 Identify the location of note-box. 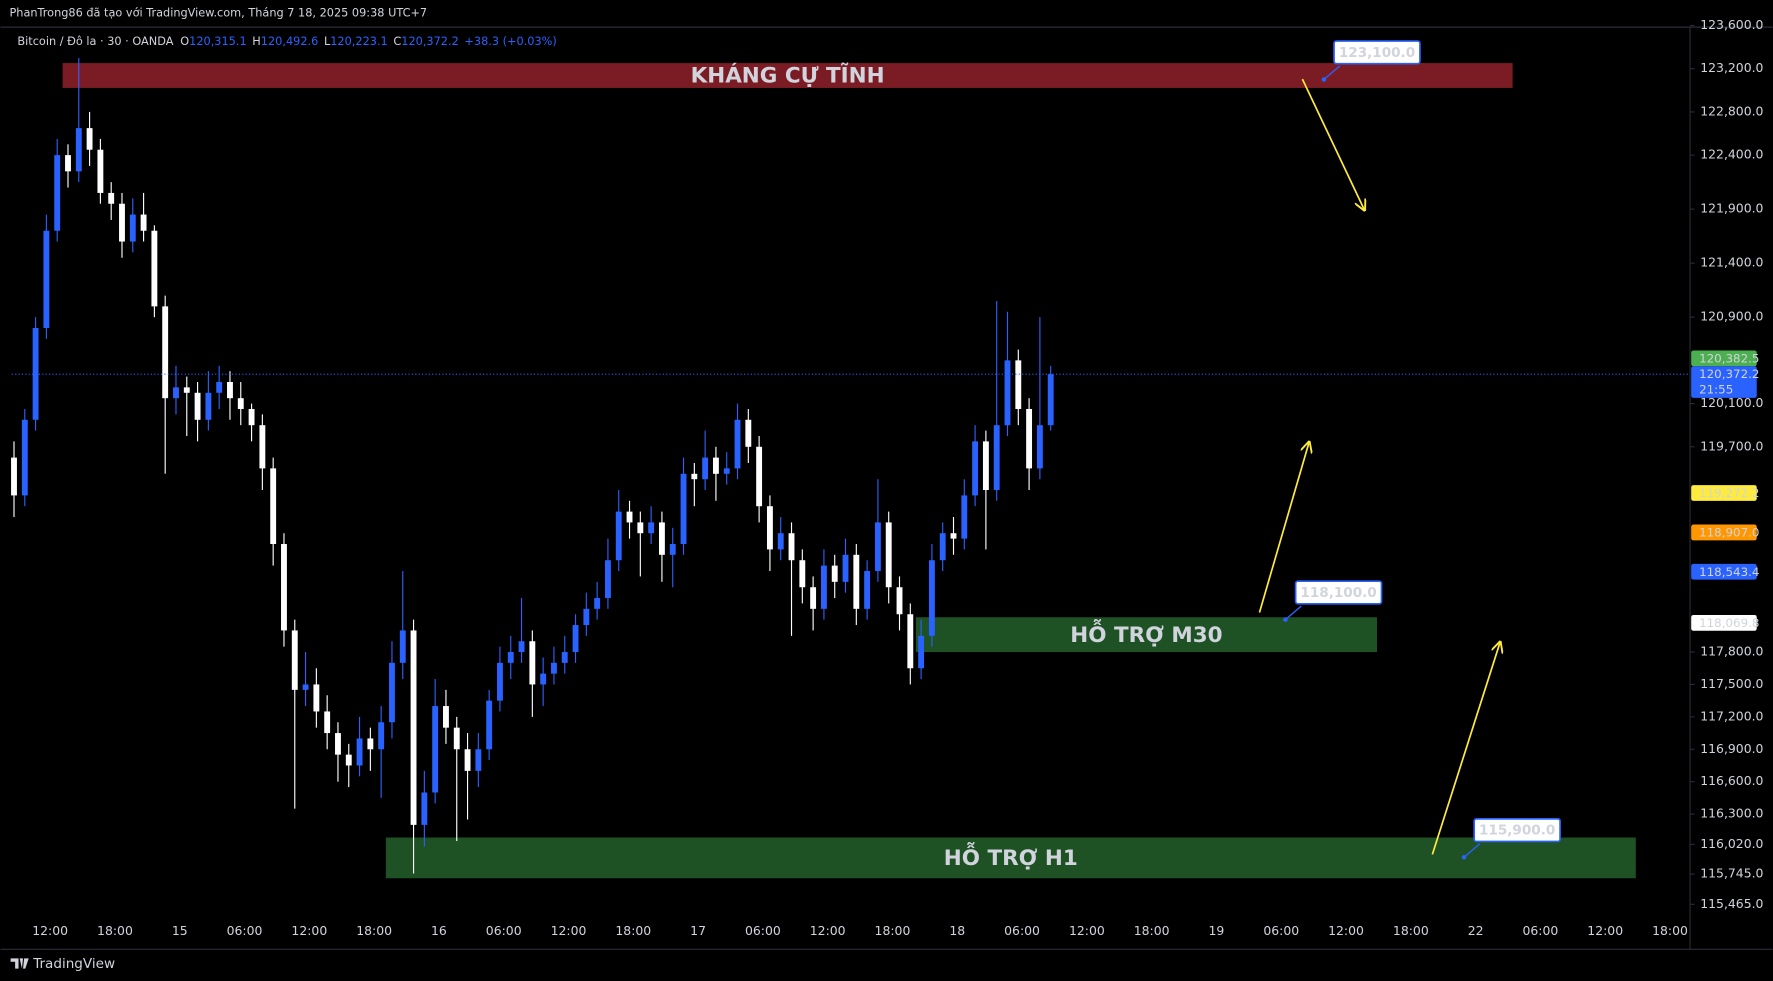
(1377, 52).